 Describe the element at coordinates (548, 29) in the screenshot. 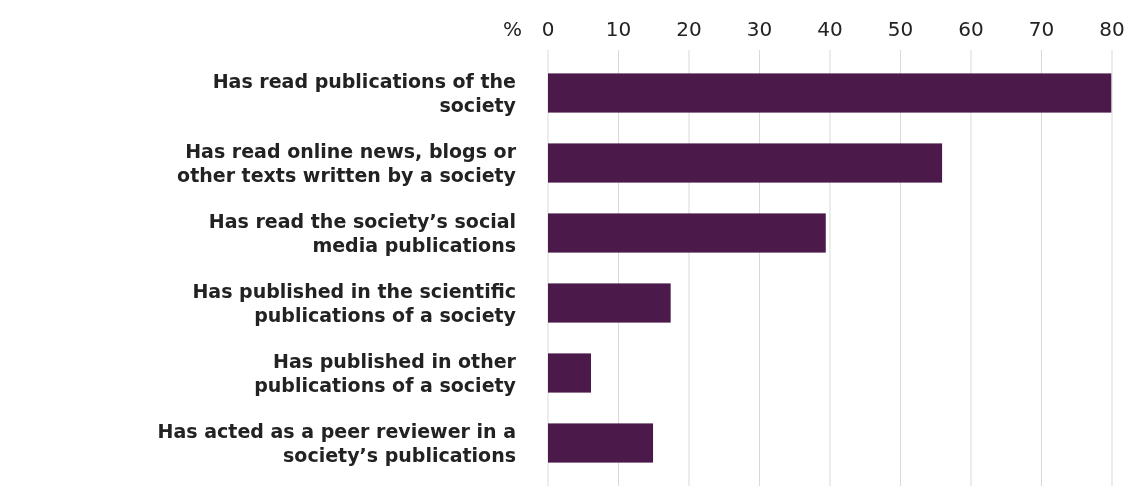

I see `x-tick-label: 0` at that location.